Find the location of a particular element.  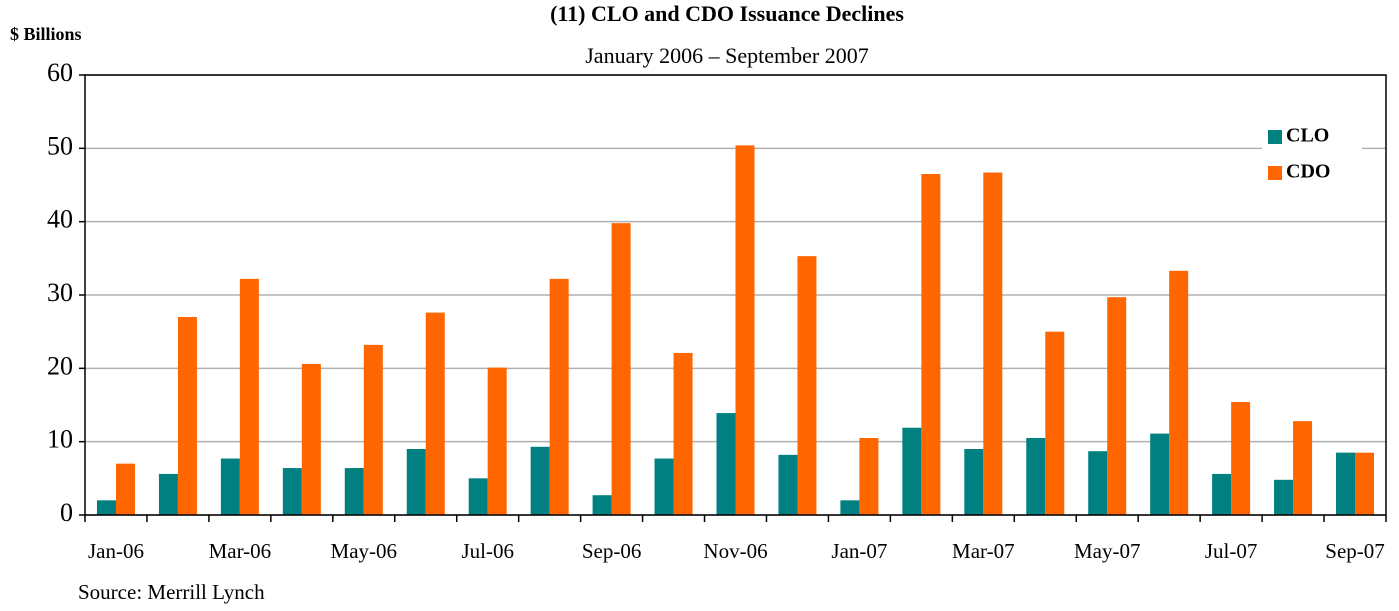

y-tick-label: 0 is located at coordinates (66, 512).